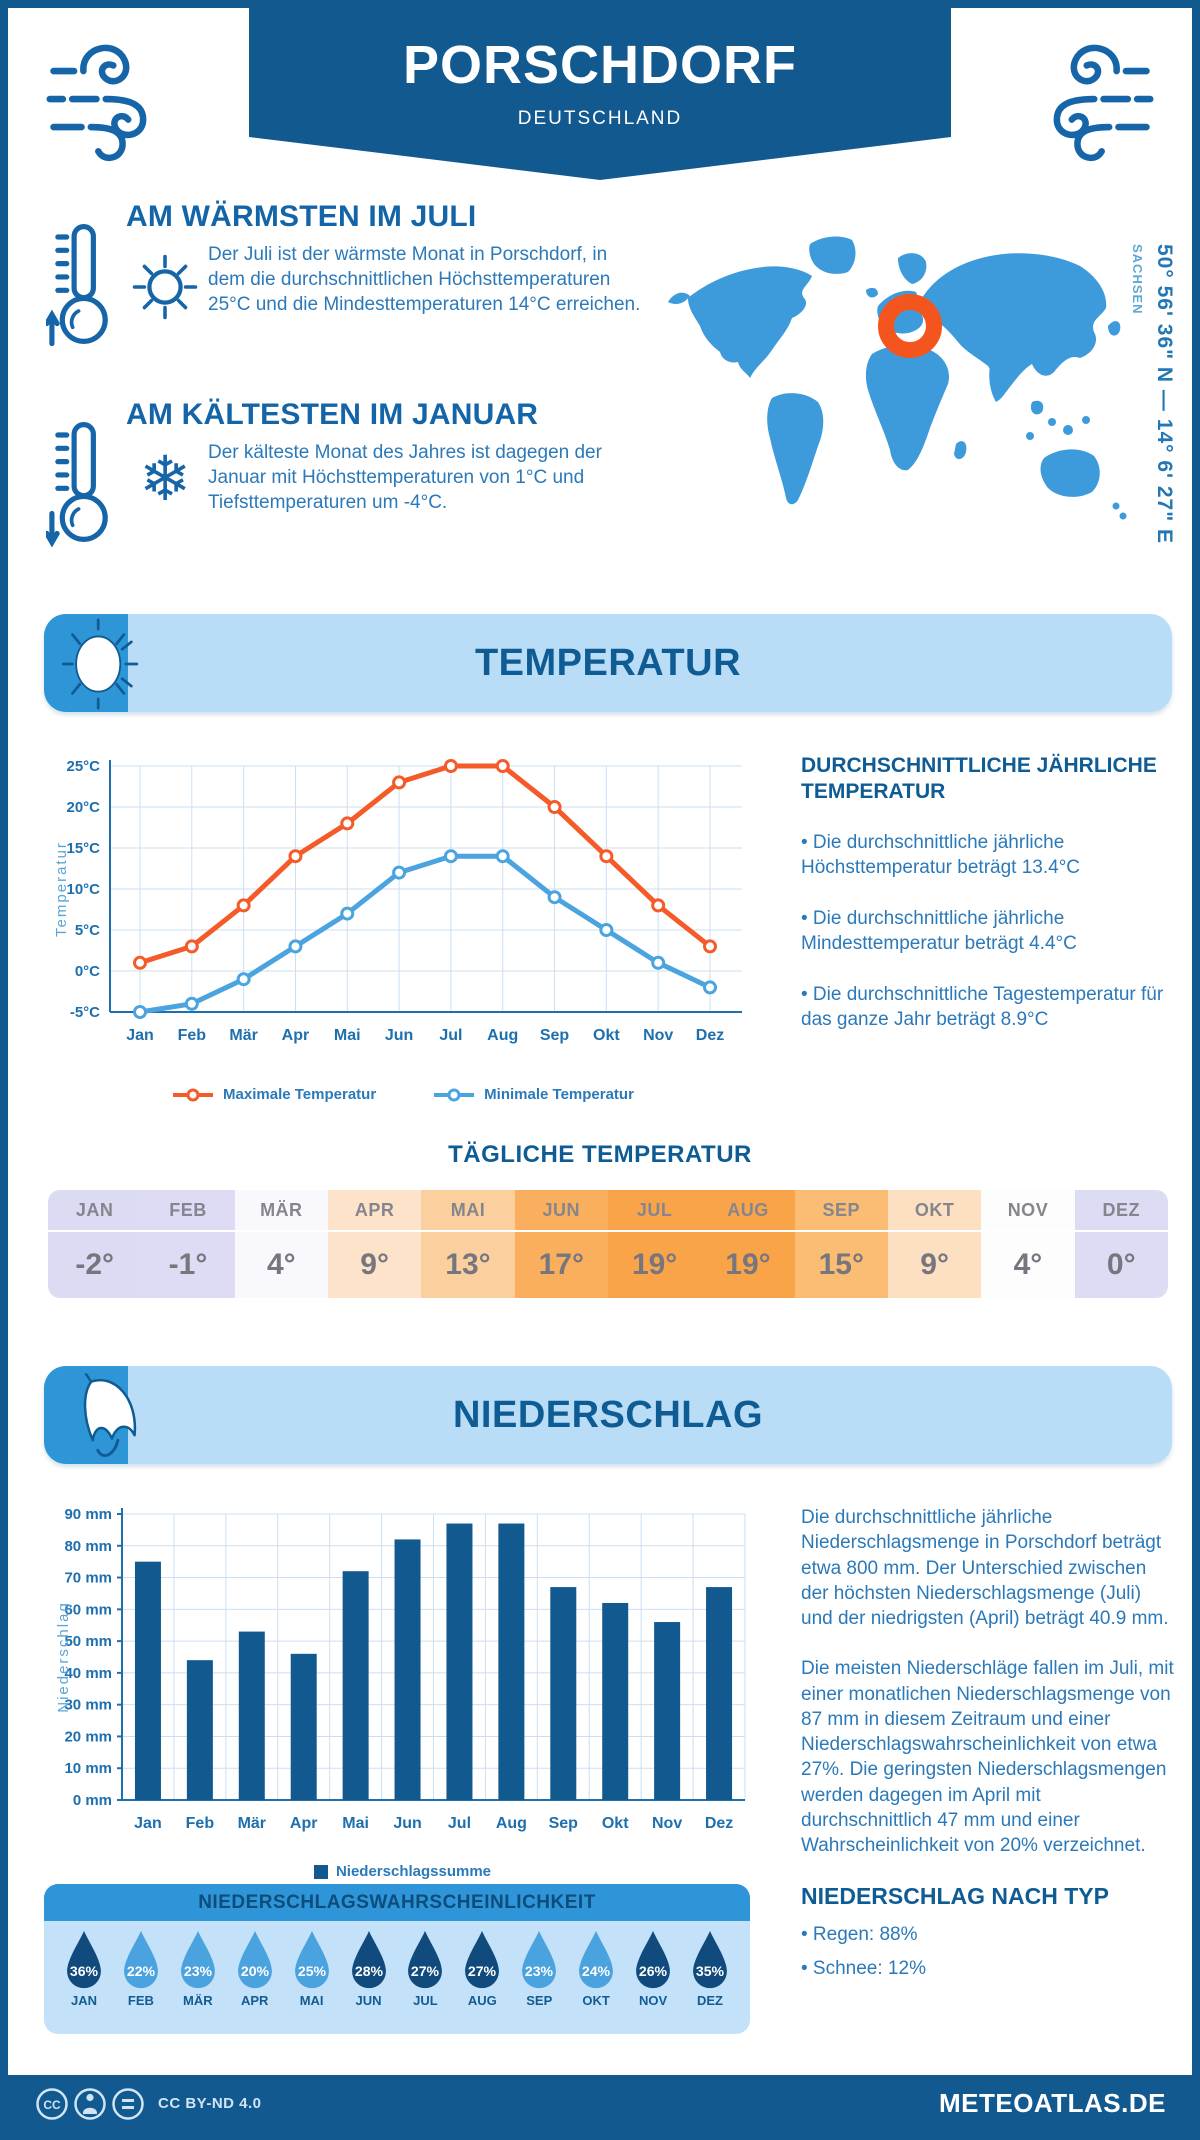  What do you see at coordinates (332, 414) in the screenshot?
I see `coldest-title: AM KÄLTESTEN IM JANUAR` at bounding box center [332, 414].